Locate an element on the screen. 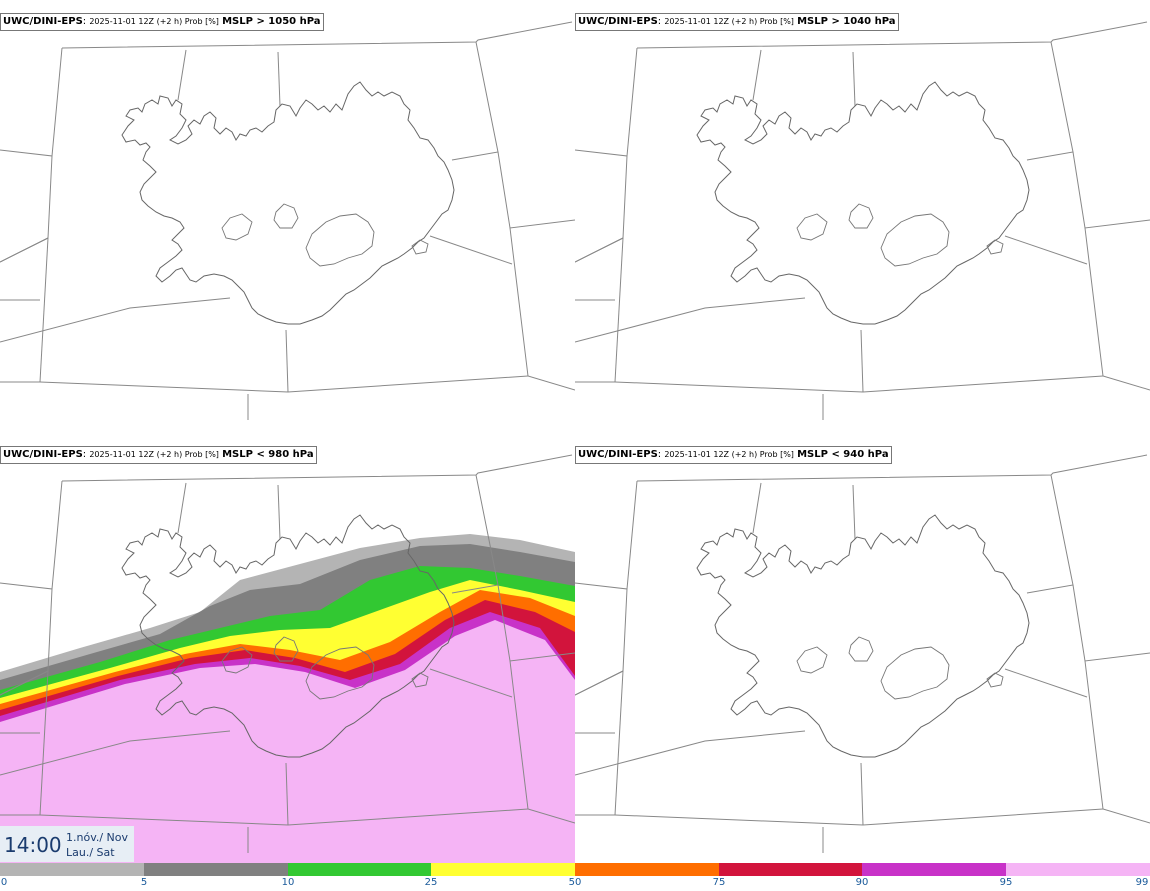 This screenshot has width=1150, height=891. colorbar-tick-label: 5 is located at coordinates (144, 882).